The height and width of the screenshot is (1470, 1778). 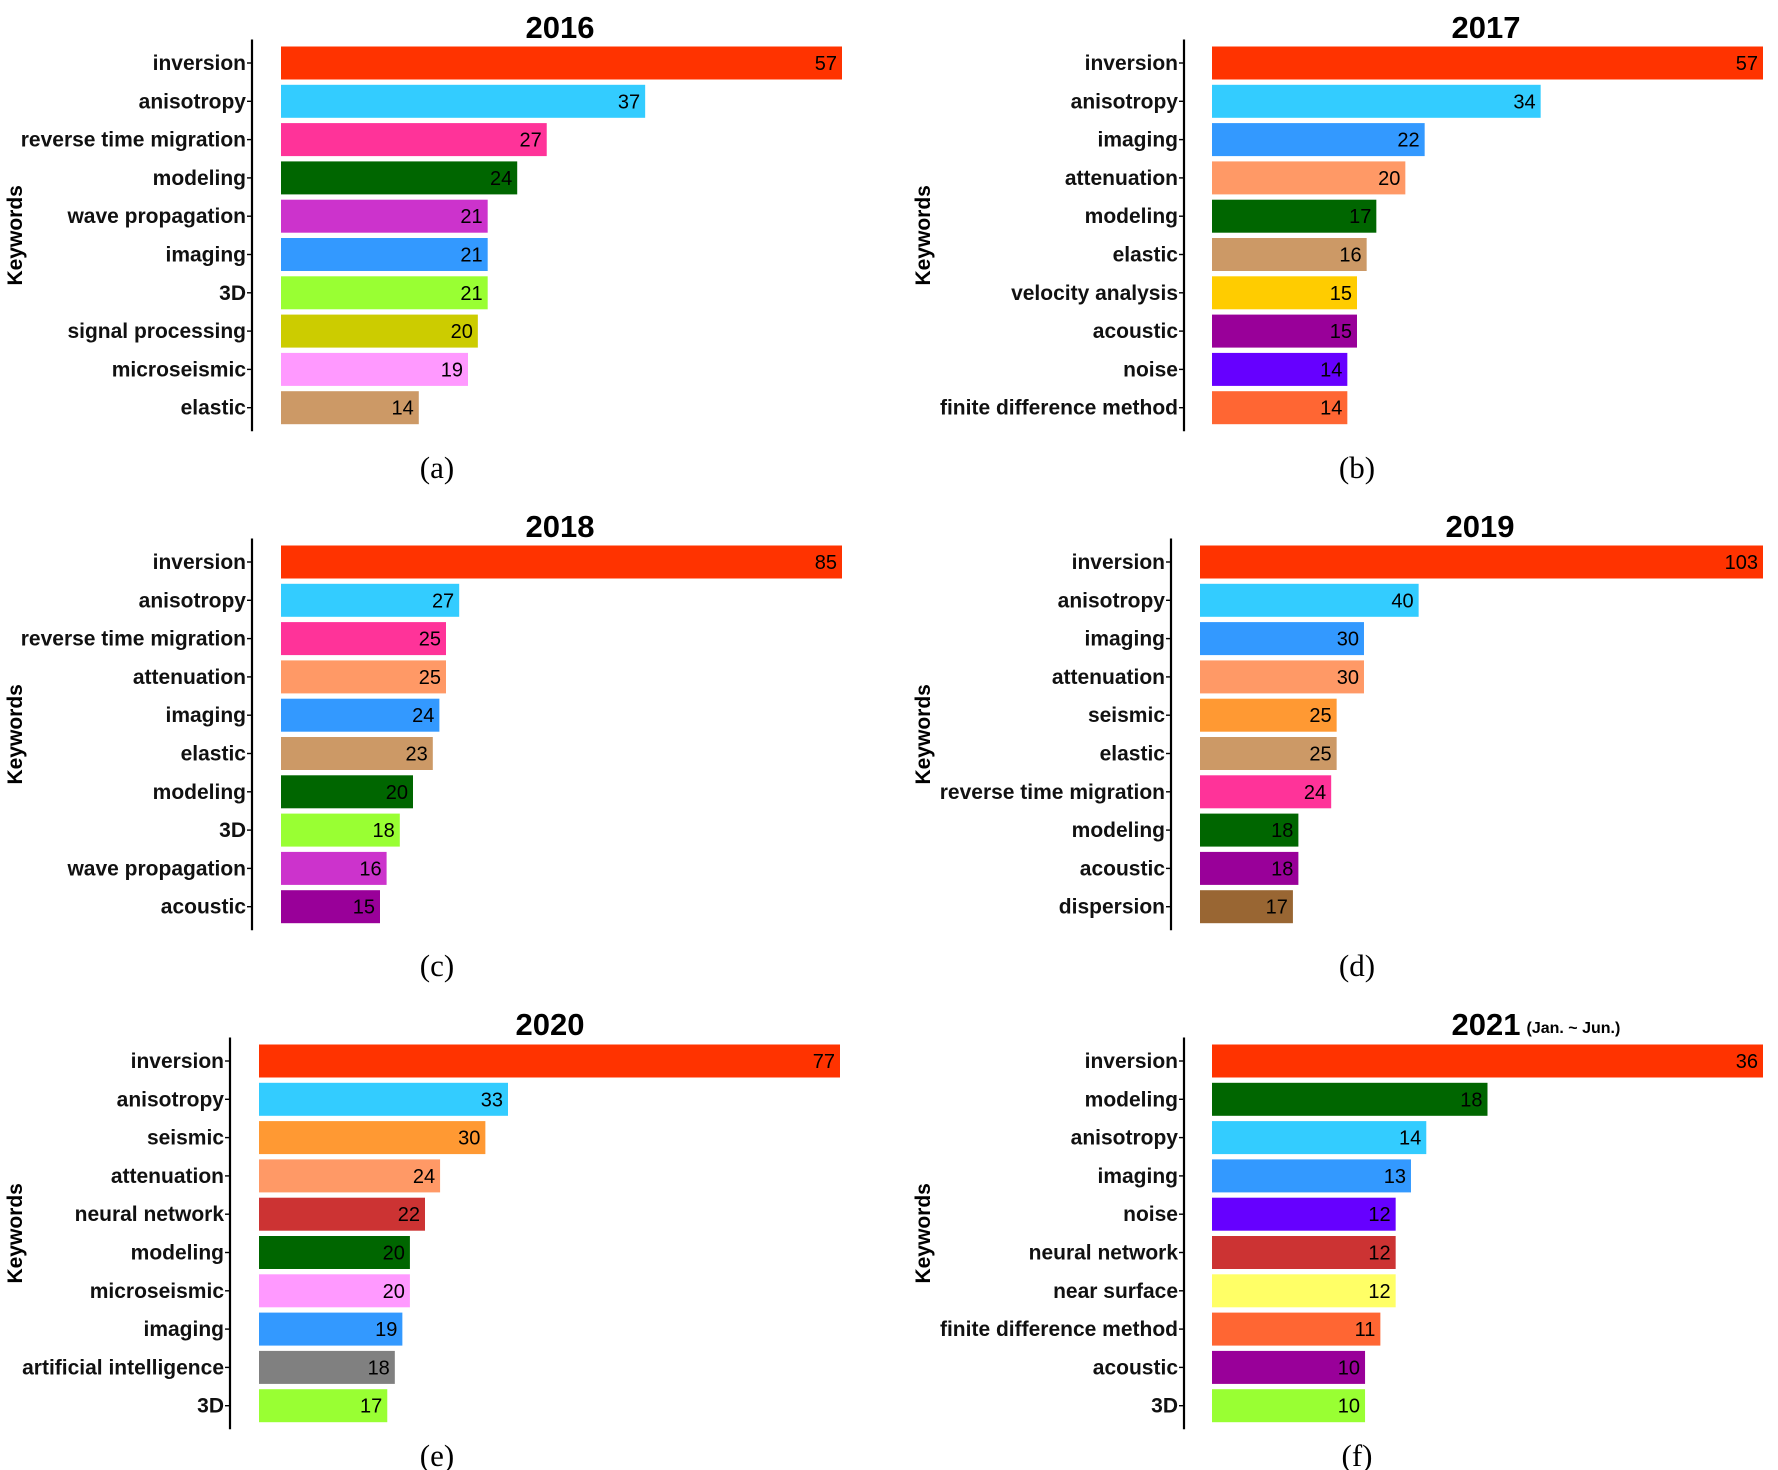 I want to click on value-label: 40, so click(x=1402, y=601).